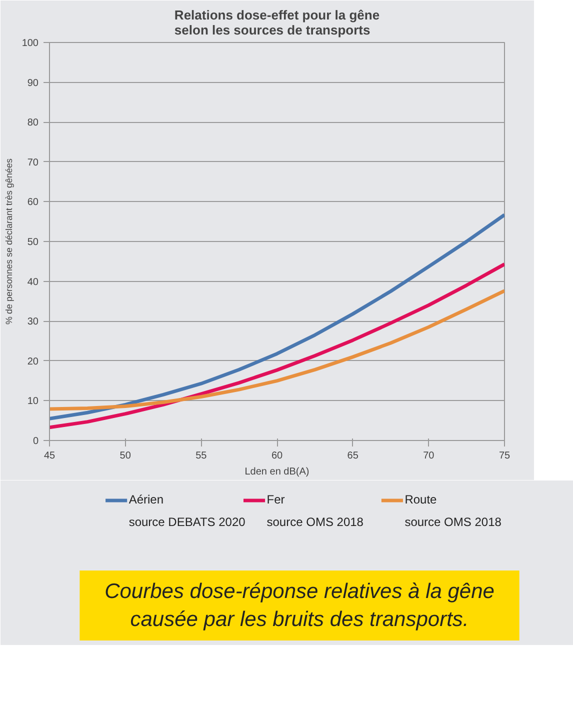  I want to click on x-tick-label: 60, so click(277, 456).